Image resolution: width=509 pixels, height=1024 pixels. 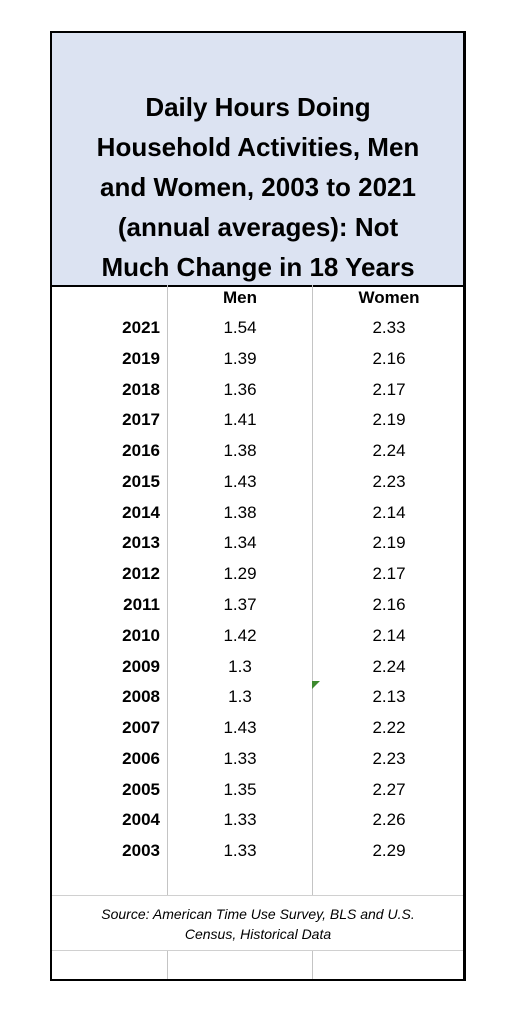 What do you see at coordinates (240, 420) in the screenshot?
I see `men-cell: 1.41` at bounding box center [240, 420].